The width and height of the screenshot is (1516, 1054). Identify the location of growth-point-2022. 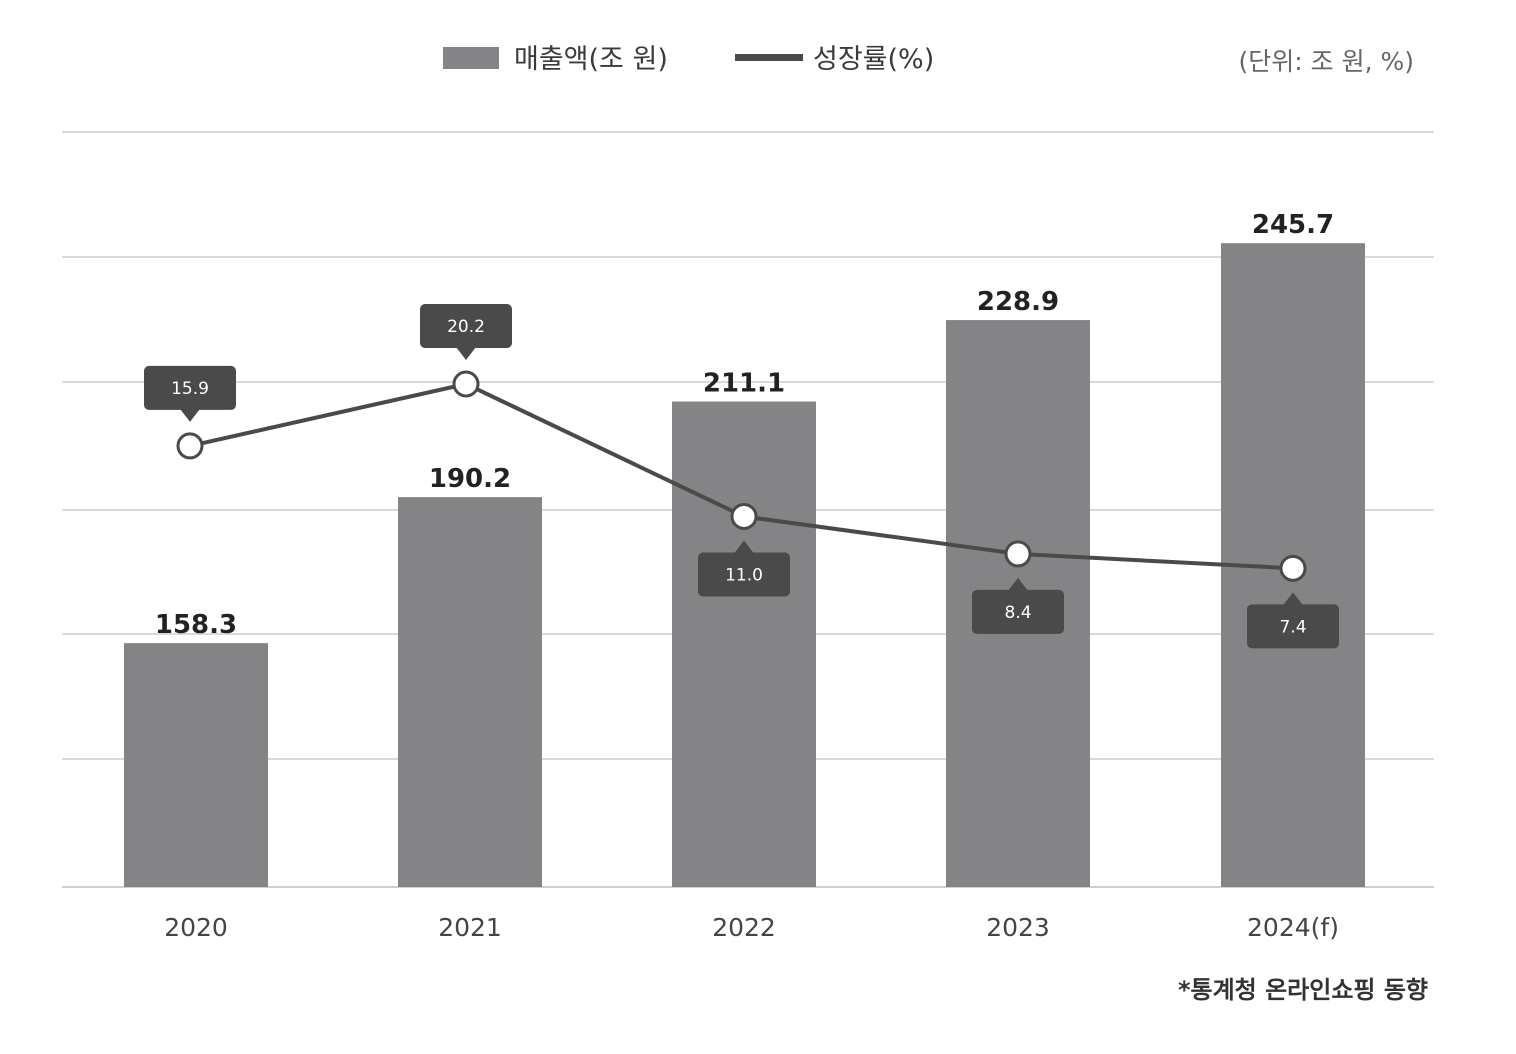
(744, 516).